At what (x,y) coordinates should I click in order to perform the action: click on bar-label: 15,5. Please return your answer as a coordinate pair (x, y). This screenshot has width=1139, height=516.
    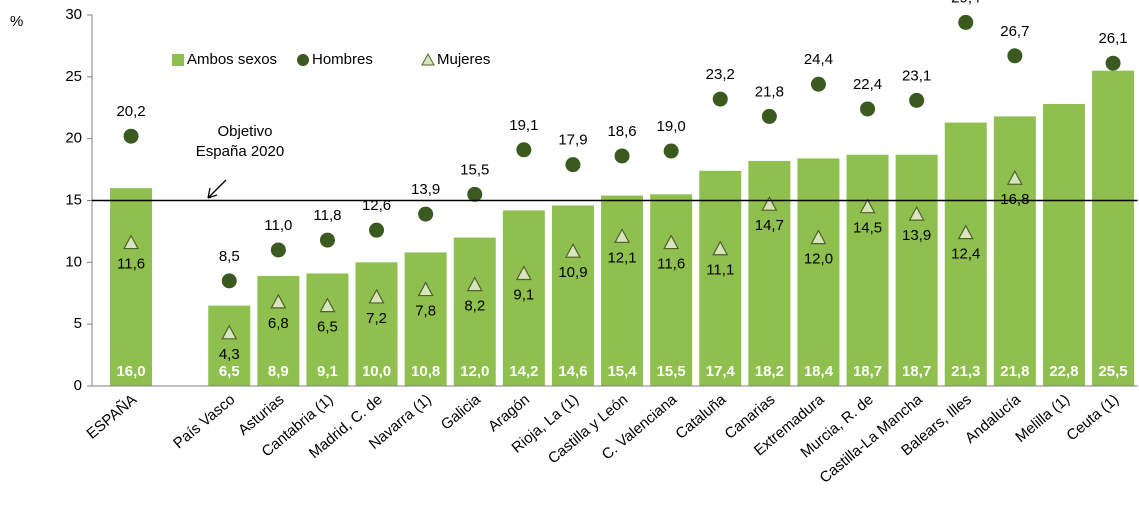
    Looking at the image, I should click on (671, 371).